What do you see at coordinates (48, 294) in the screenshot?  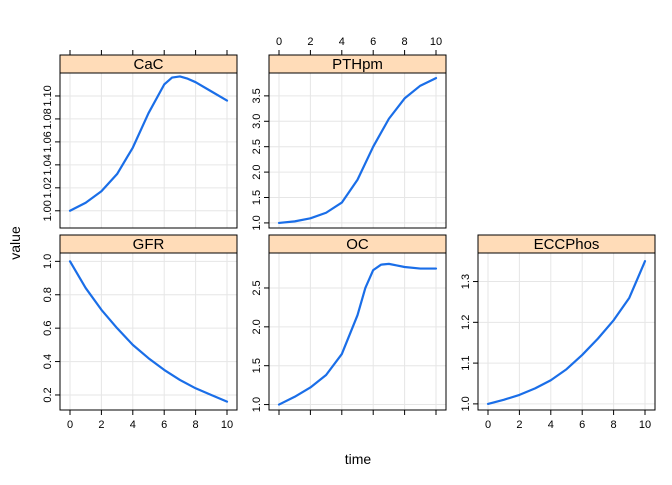 I see `panel-gfr-ytick-label-3: 0.8` at bounding box center [48, 294].